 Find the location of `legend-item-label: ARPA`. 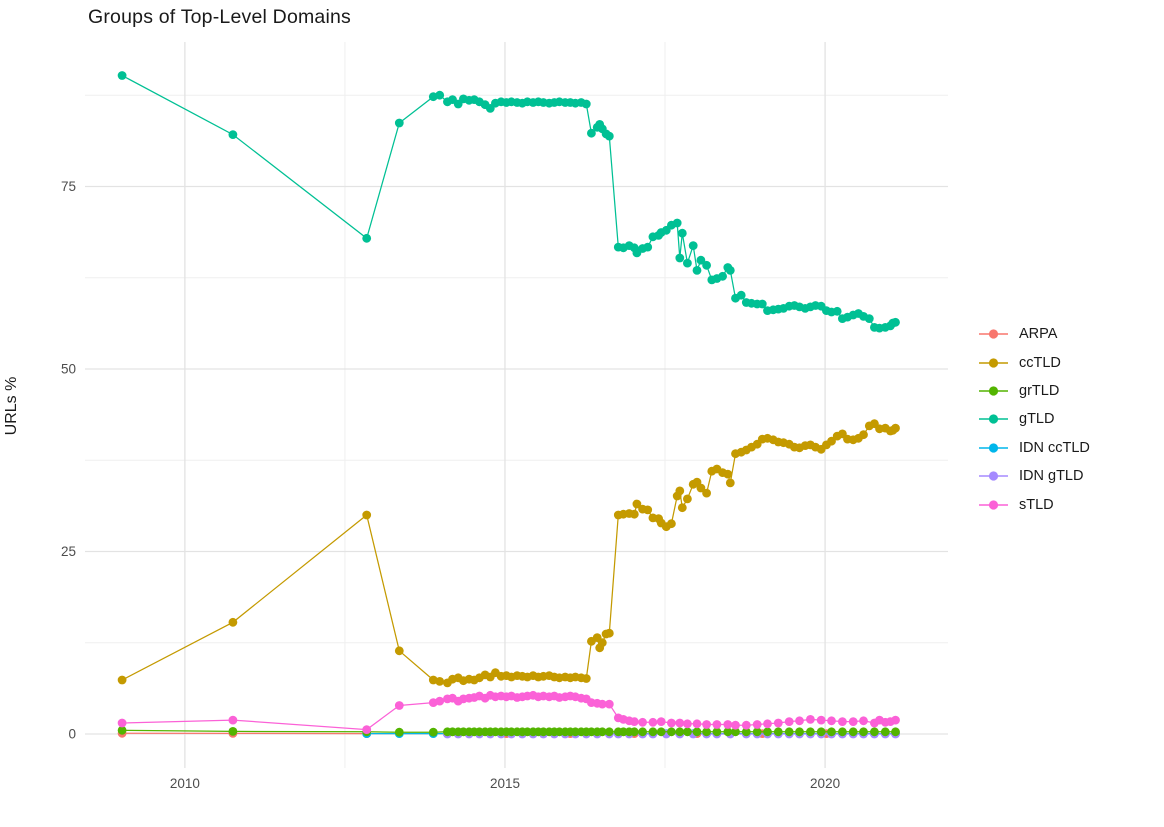

legend-item-label: ARPA is located at coordinates (1038, 334).